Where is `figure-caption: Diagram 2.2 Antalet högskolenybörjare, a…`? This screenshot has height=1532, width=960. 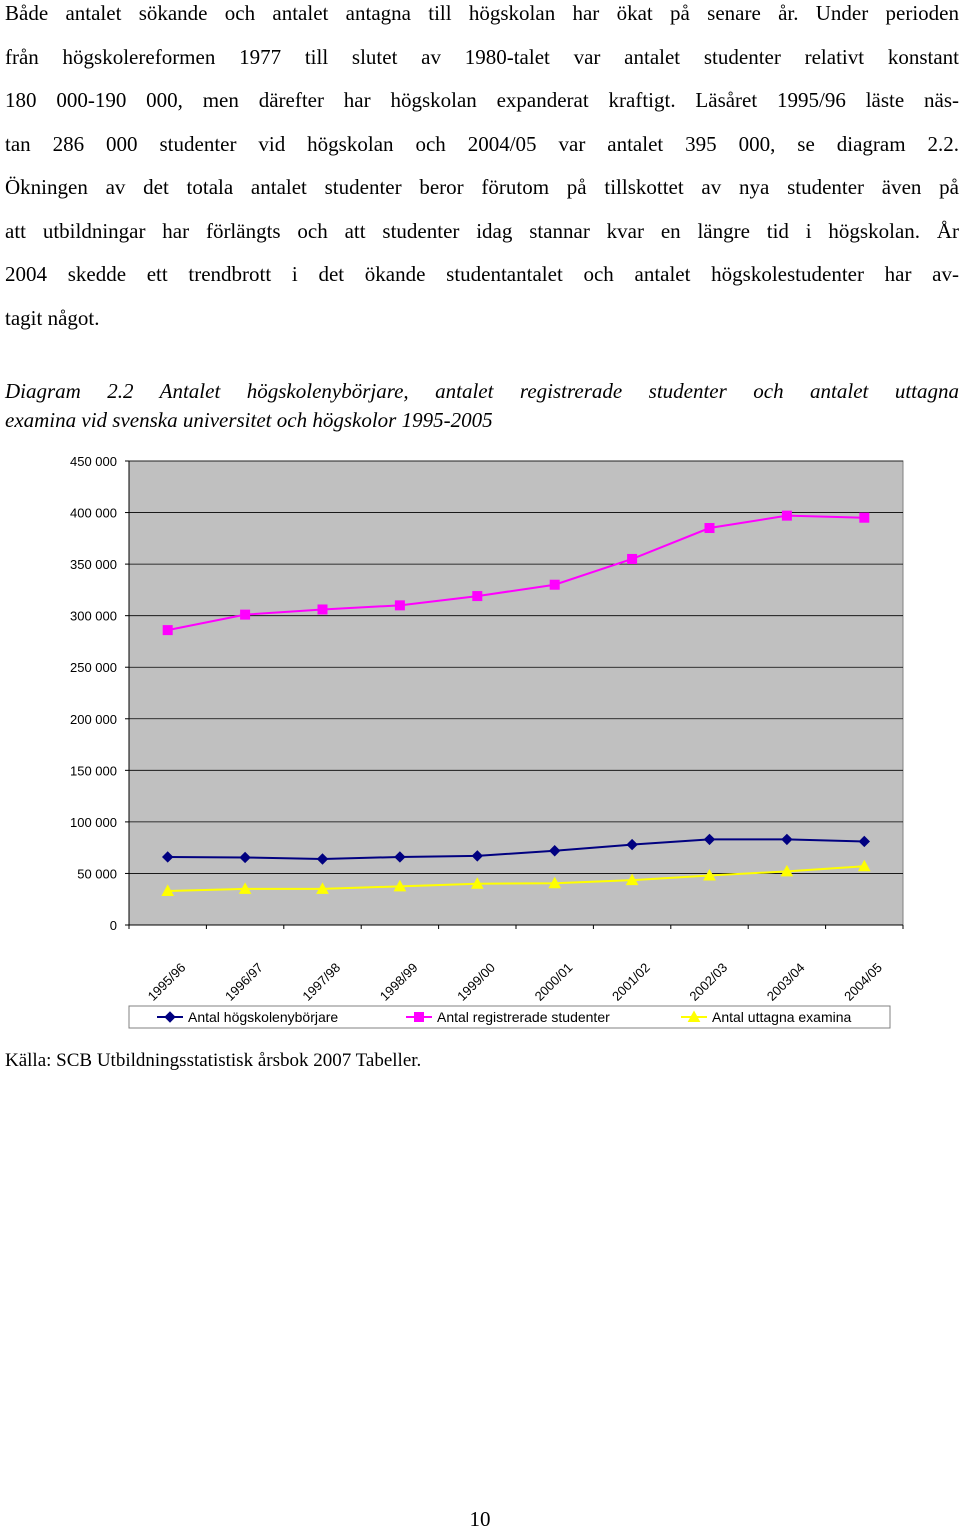
figure-caption: Diagram 2.2 Antalet högskolenybörjare, a… is located at coordinates (482, 406).